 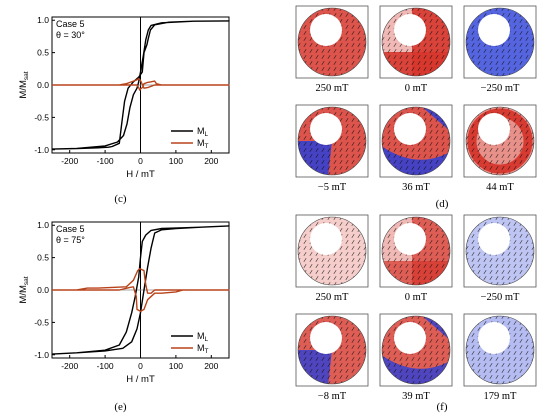 I want to click on x-axis-label: H / mT, so click(x=140, y=174).